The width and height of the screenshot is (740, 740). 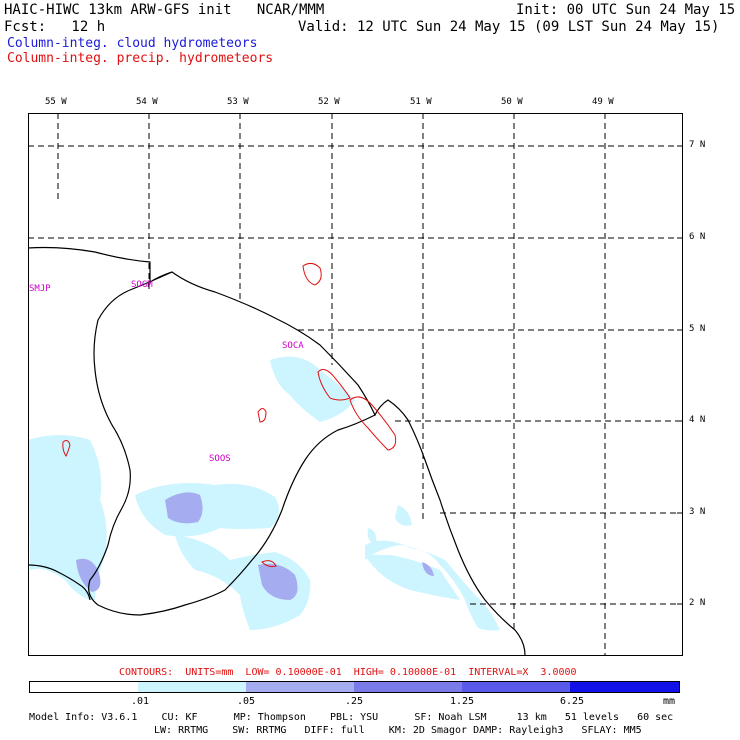 What do you see at coordinates (331, 115) in the screenshot?
I see `lon-ticks` at bounding box center [331, 115].